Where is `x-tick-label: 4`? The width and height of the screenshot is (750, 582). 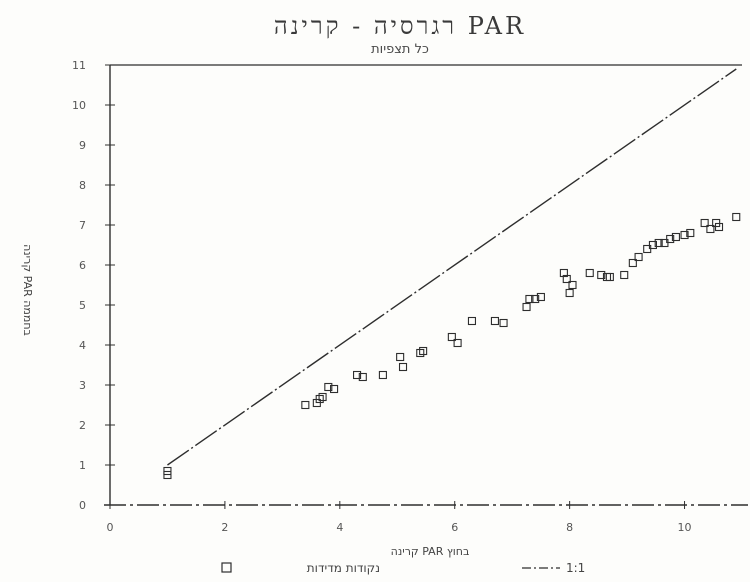 x-tick-label: 4 is located at coordinates (339, 527).